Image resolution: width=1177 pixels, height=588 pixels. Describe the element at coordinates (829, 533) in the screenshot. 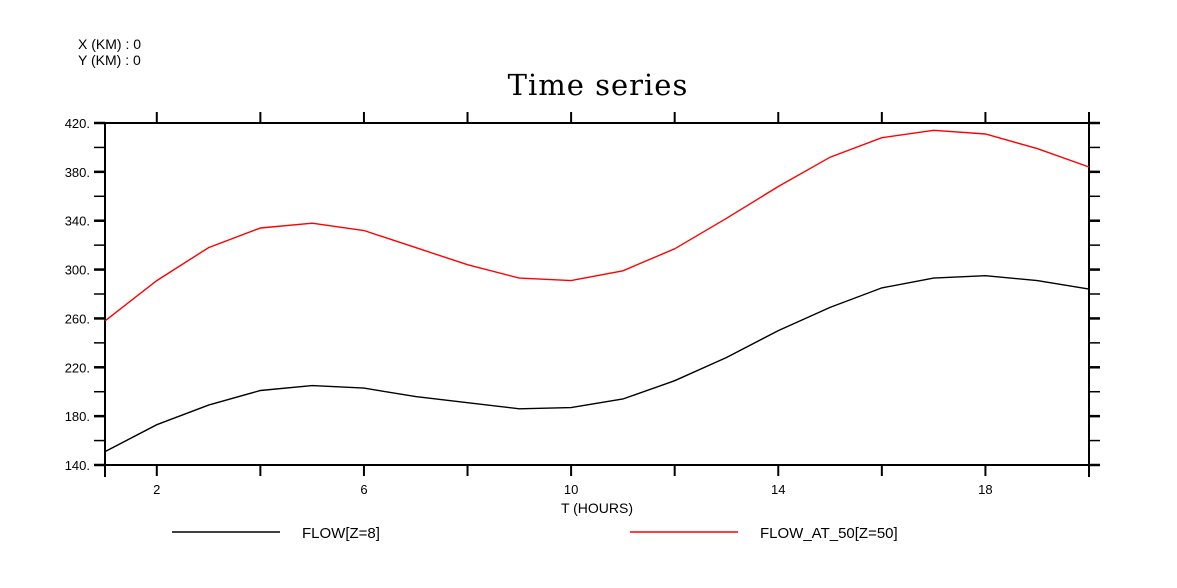

I see `legend-label: FLOW_AT_50[Z=50]` at that location.